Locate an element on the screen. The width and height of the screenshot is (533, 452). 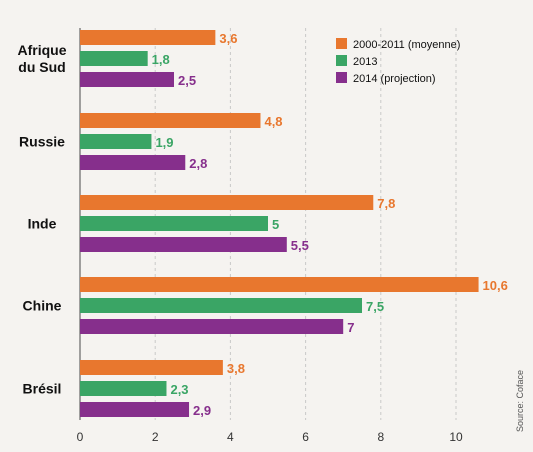
category-label: du Sud is located at coordinates (41, 67).